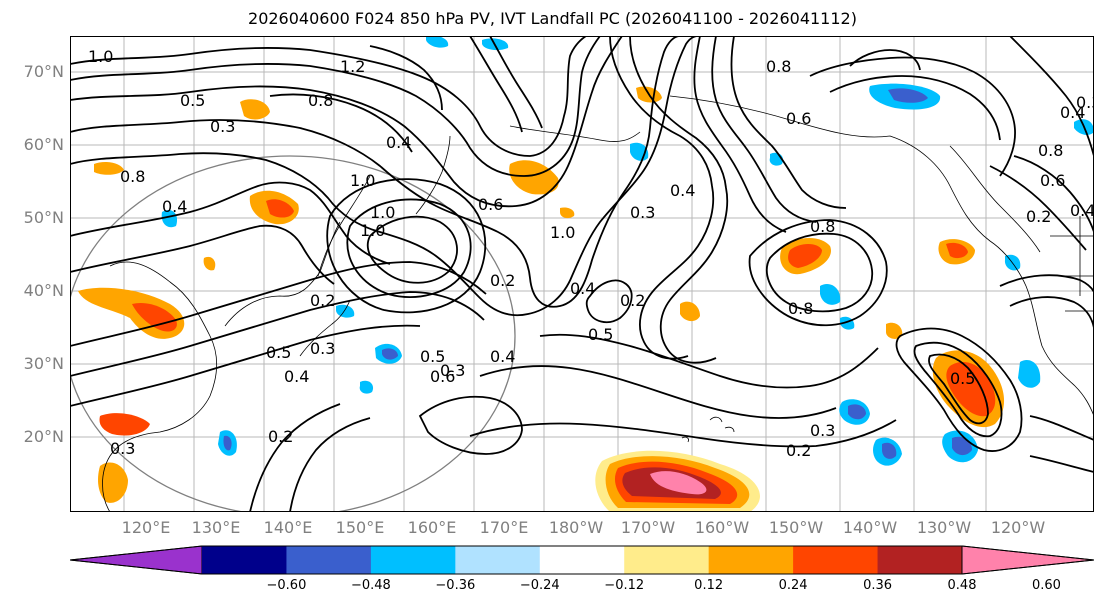  I want to click on latitude-label: 50°N, so click(43, 217).